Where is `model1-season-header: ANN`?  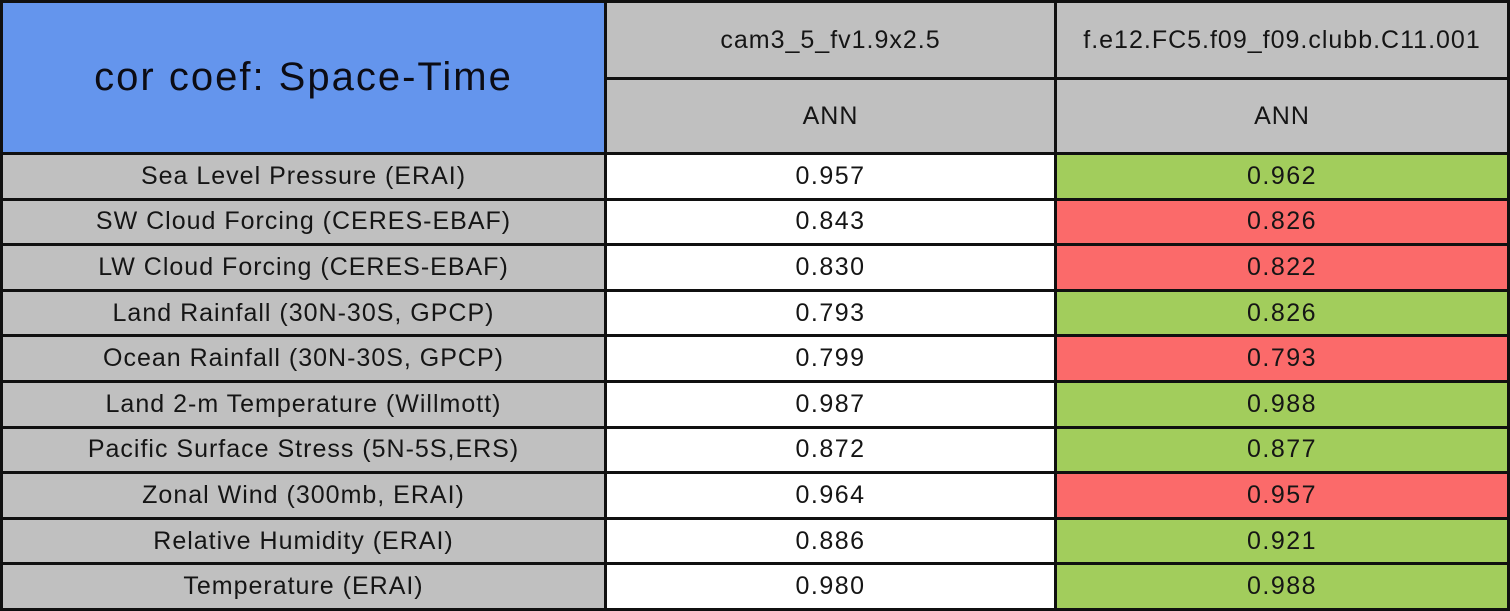 model1-season-header: ANN is located at coordinates (830, 116).